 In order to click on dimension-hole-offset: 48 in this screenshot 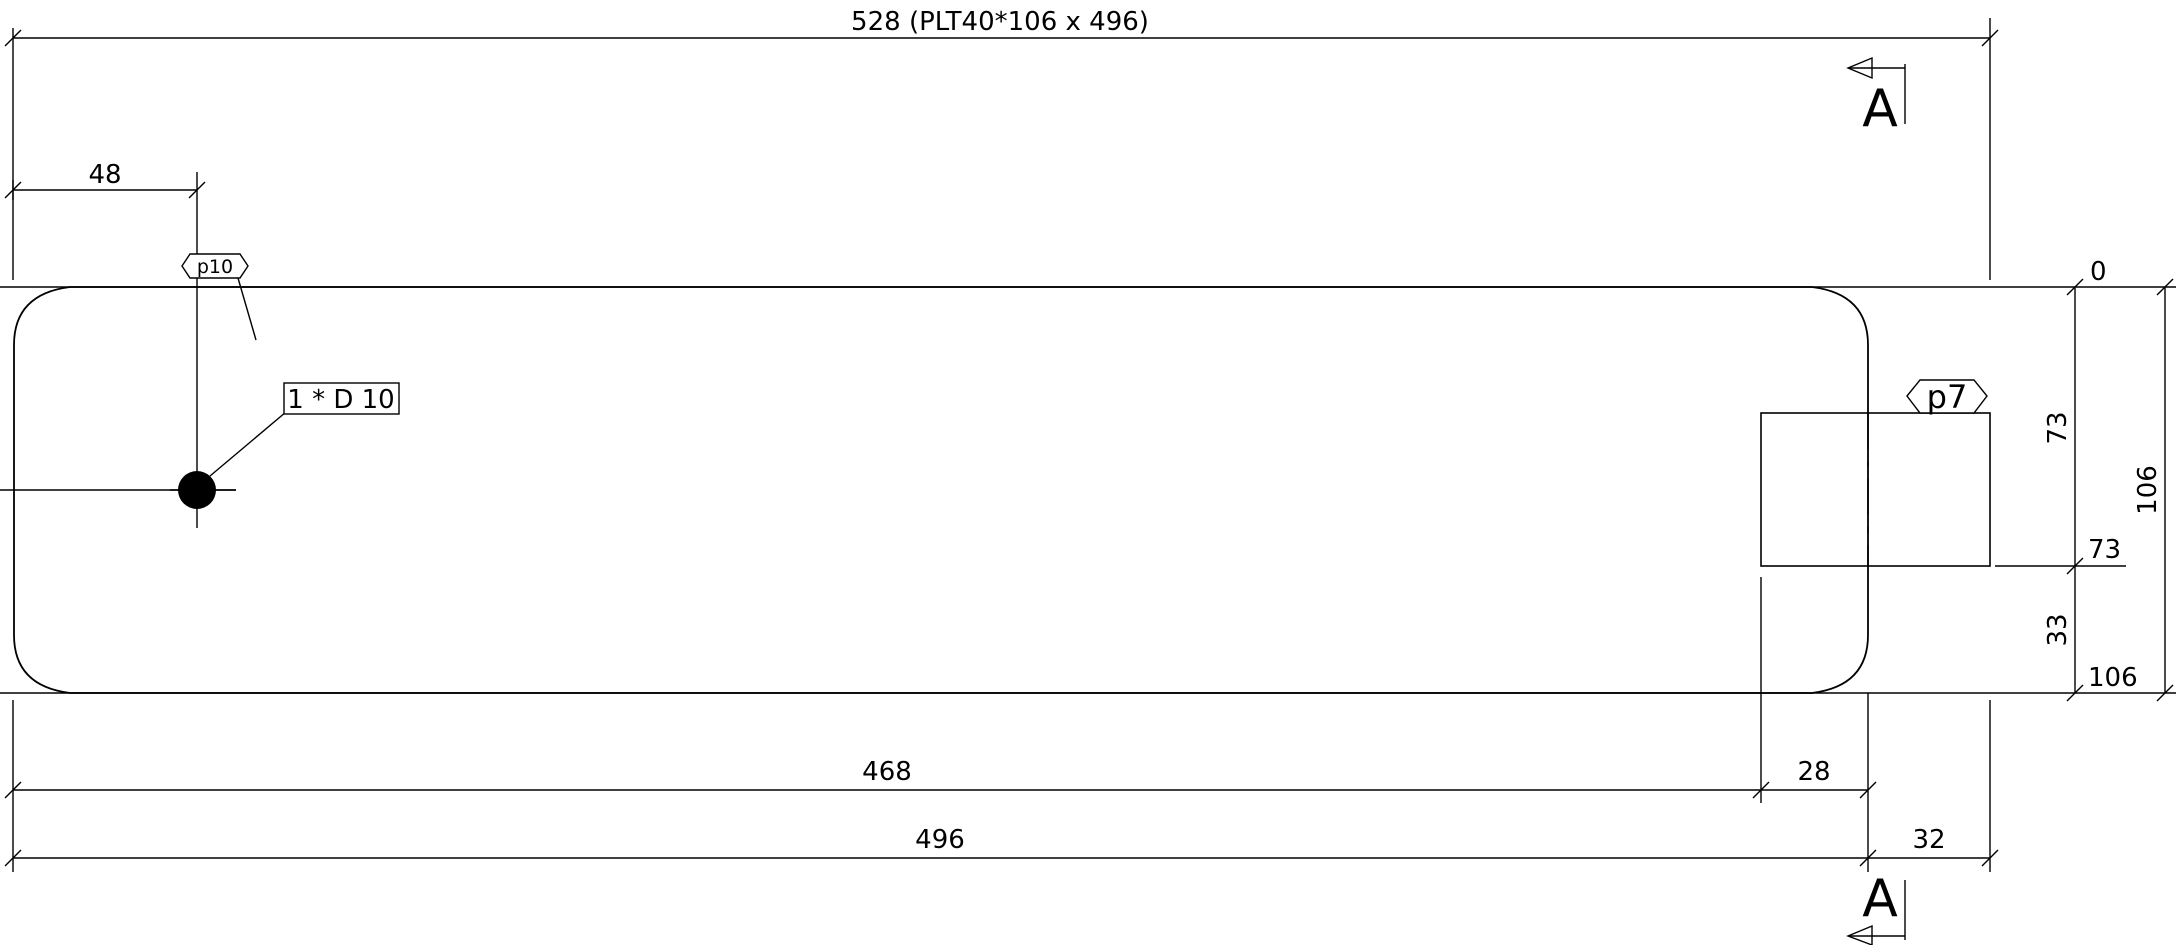, I will do `click(105, 180)`.